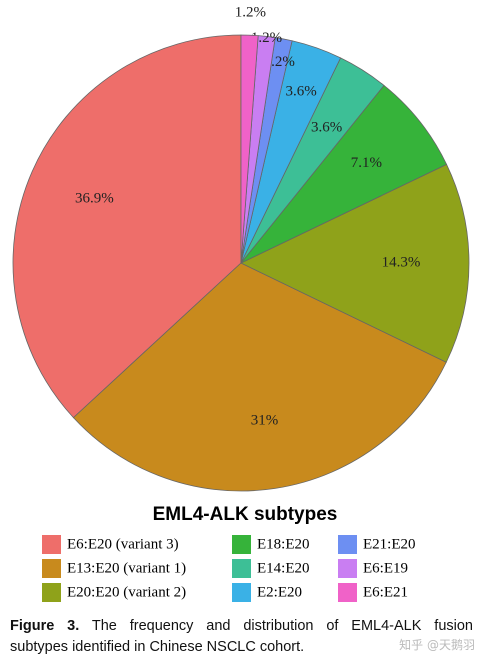 The height and width of the screenshot is (663, 483). I want to click on legend-label: E14:E20, so click(283, 568).